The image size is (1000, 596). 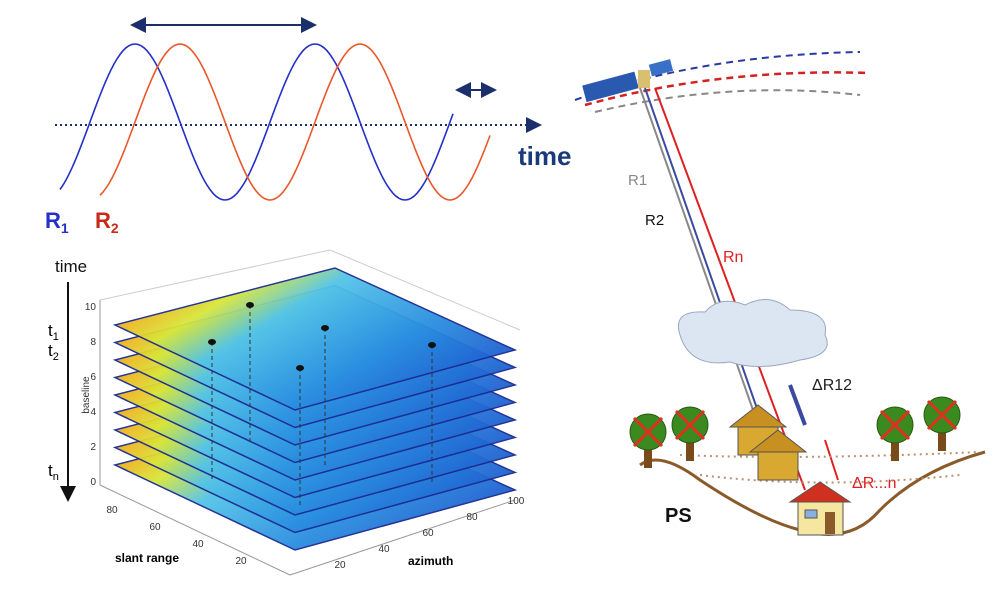 I want to click on time-label: time, so click(x=544, y=156).